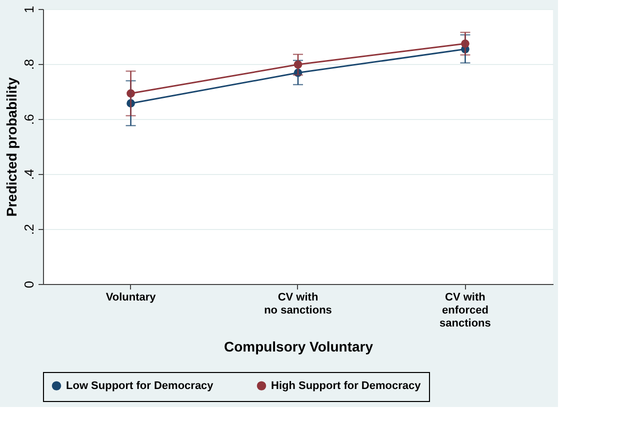 The width and height of the screenshot is (618, 427). Describe the element at coordinates (12, 147) in the screenshot. I see `y-axis-title: Predicted probability` at that location.